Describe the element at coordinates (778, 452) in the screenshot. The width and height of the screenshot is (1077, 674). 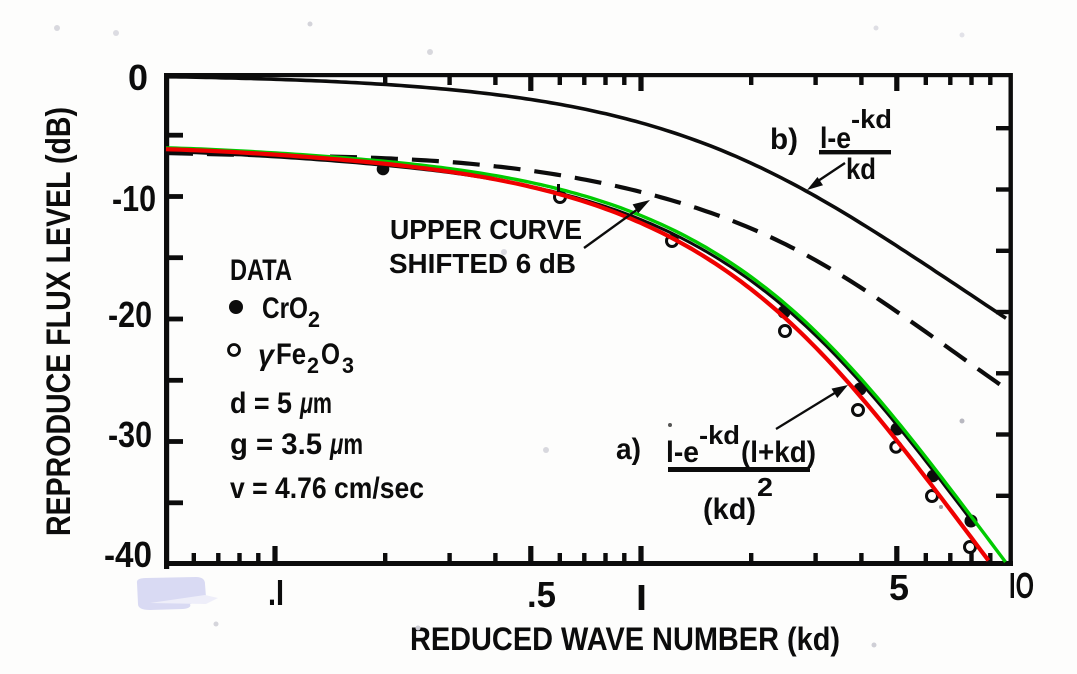
I see `svg-text: (l+kd)` at that location.